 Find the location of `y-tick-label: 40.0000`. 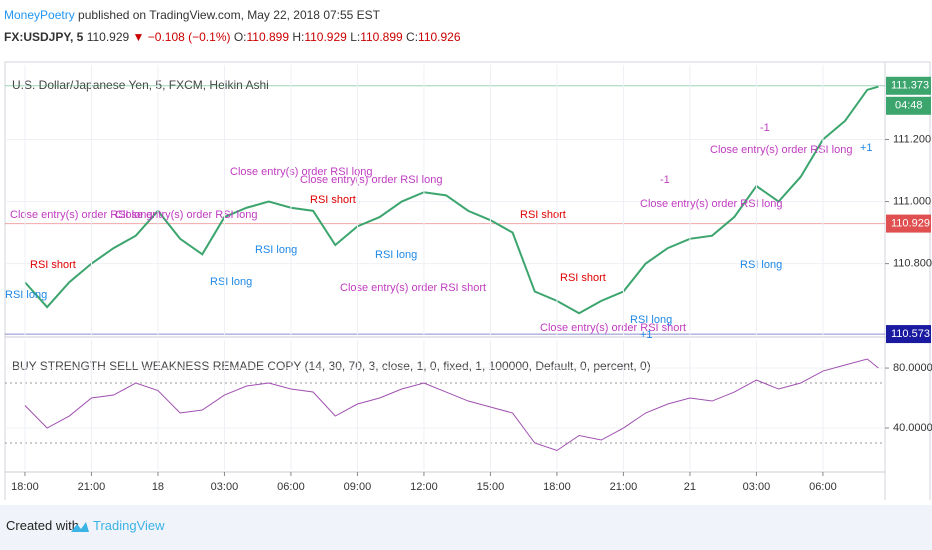

y-tick-label: 40.0000 is located at coordinates (912, 428).